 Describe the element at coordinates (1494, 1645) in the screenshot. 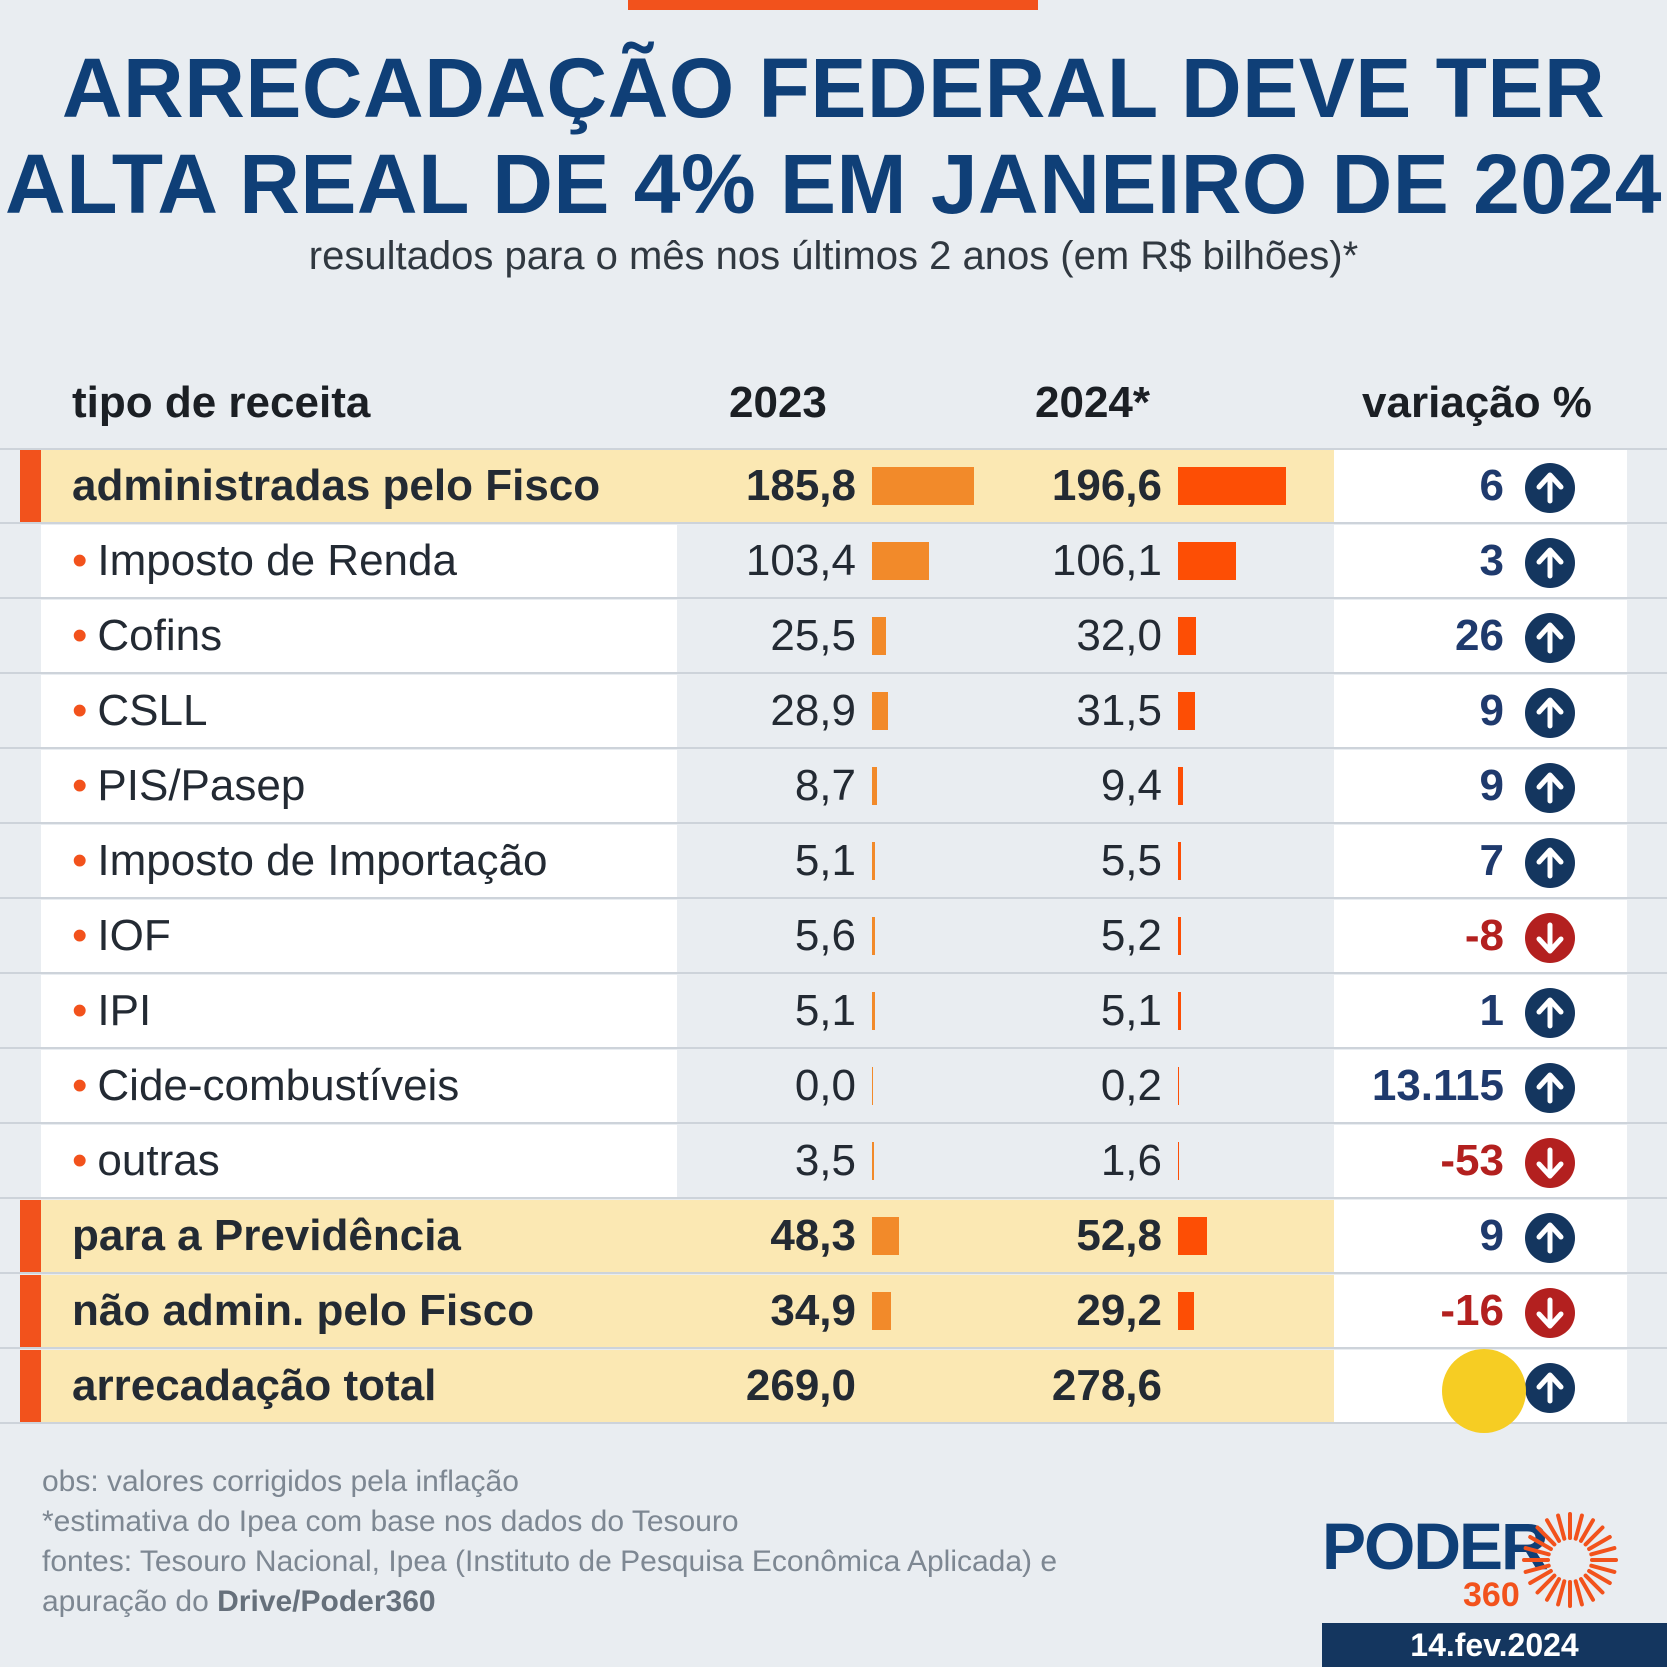

I see `publication-date: 14.fev.2024` at that location.